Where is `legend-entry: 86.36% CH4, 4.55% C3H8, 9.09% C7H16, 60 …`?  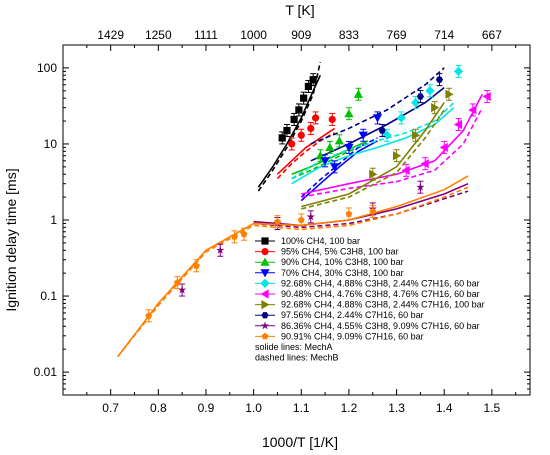
legend-entry: 86.36% CH4, 4.55% C3H8, 9.09% C7H16, 60 … is located at coordinates (380, 326).